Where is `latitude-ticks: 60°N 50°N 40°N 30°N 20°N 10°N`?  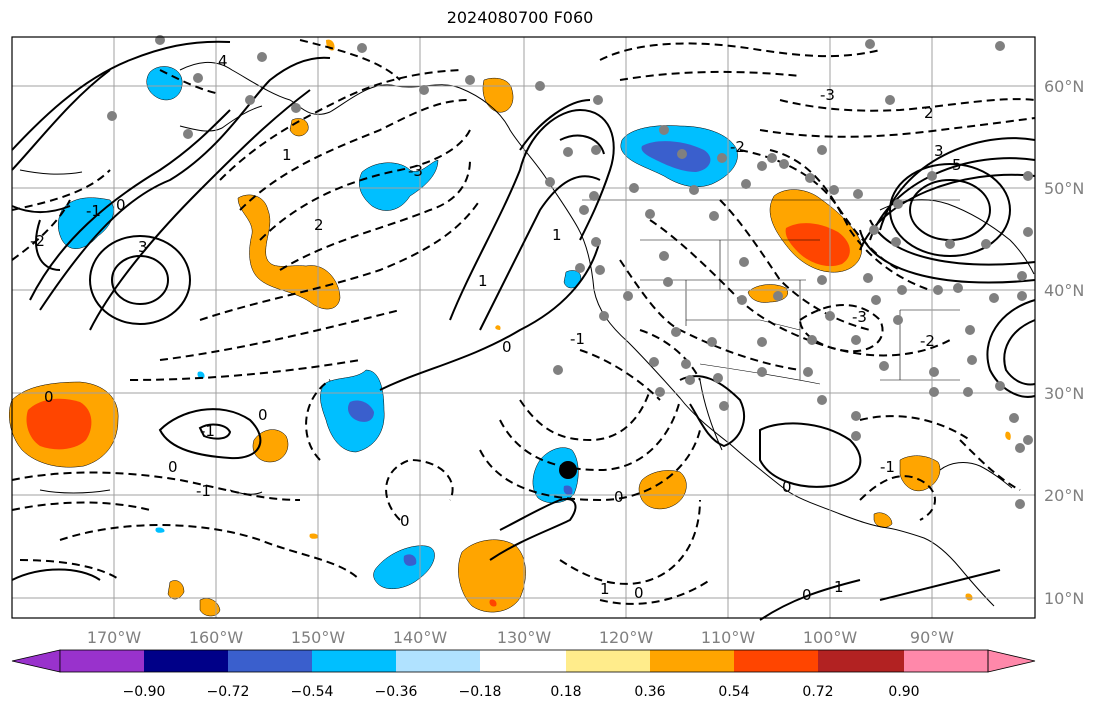
latitude-ticks: 60°N 50°N 40°N 30°N 20°N 10°N is located at coordinates (1064, 342).